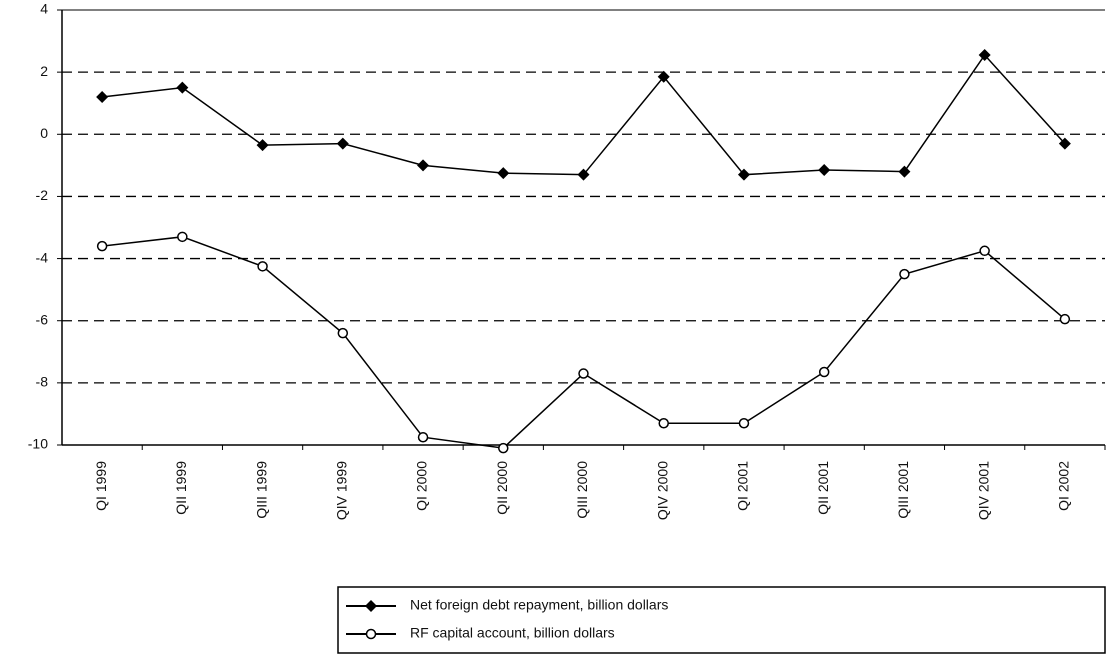  What do you see at coordinates (422, 486) in the screenshot?
I see `x-tick-label: QI 2000` at bounding box center [422, 486].